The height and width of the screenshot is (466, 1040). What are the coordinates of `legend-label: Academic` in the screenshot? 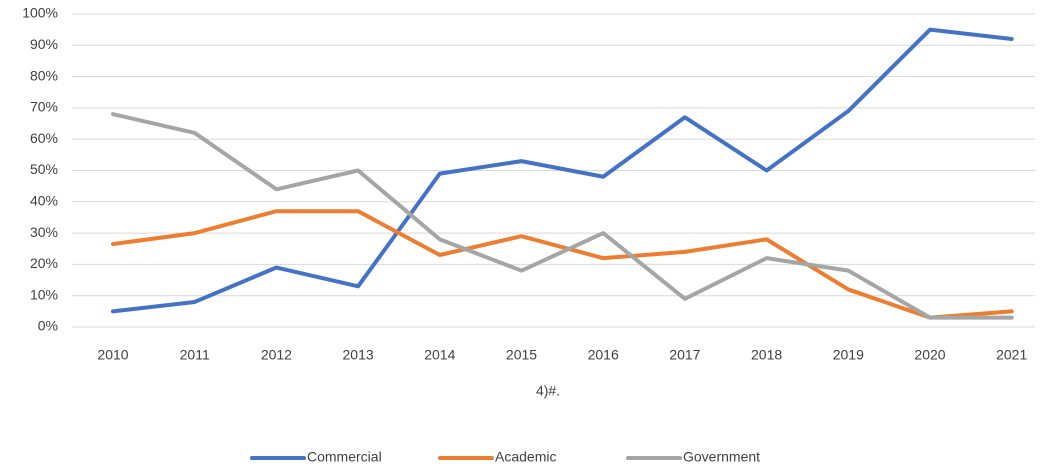 It's located at (525, 457).